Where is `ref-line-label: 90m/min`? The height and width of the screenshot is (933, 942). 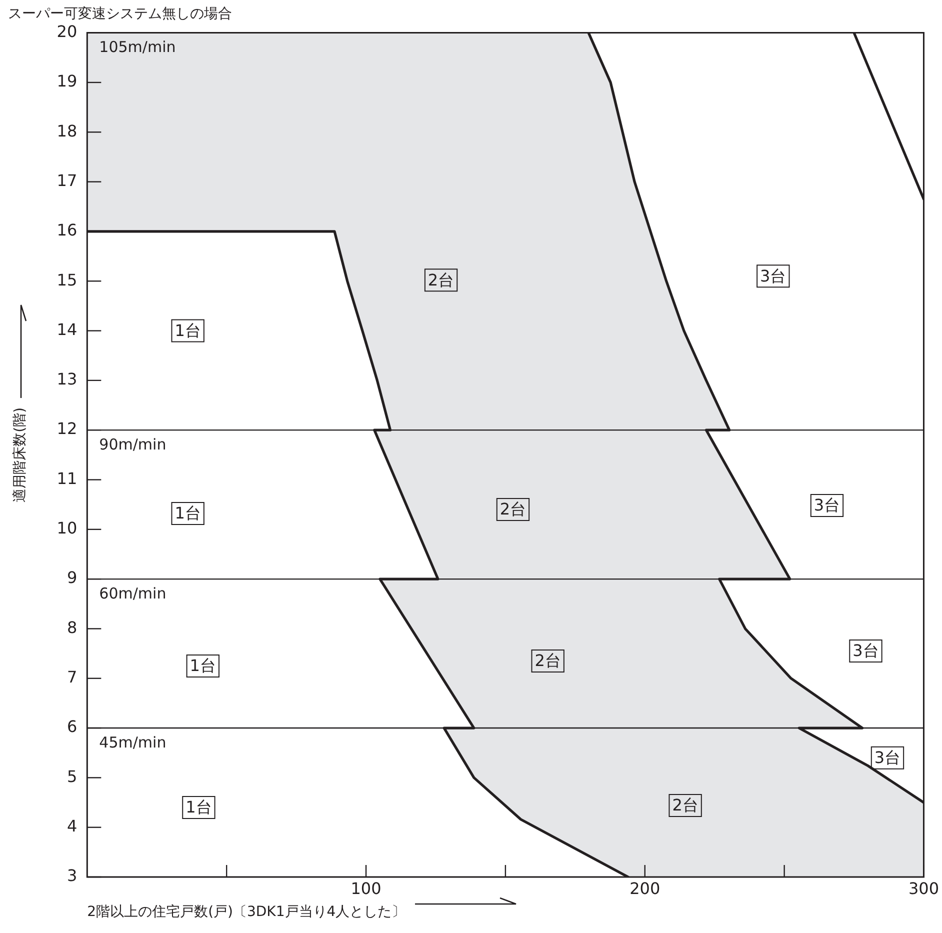
ref-line-label: 90m/min is located at coordinates (132, 444).